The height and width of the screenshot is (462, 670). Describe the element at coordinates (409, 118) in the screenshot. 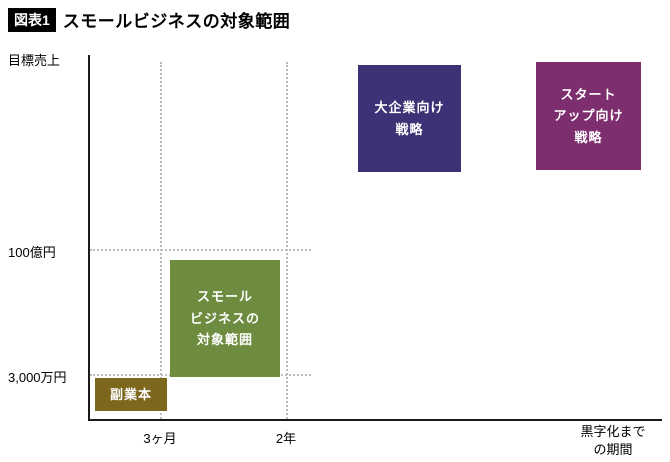

I see `region-box-enterprise-strategy: 大企業向け 戦略` at that location.